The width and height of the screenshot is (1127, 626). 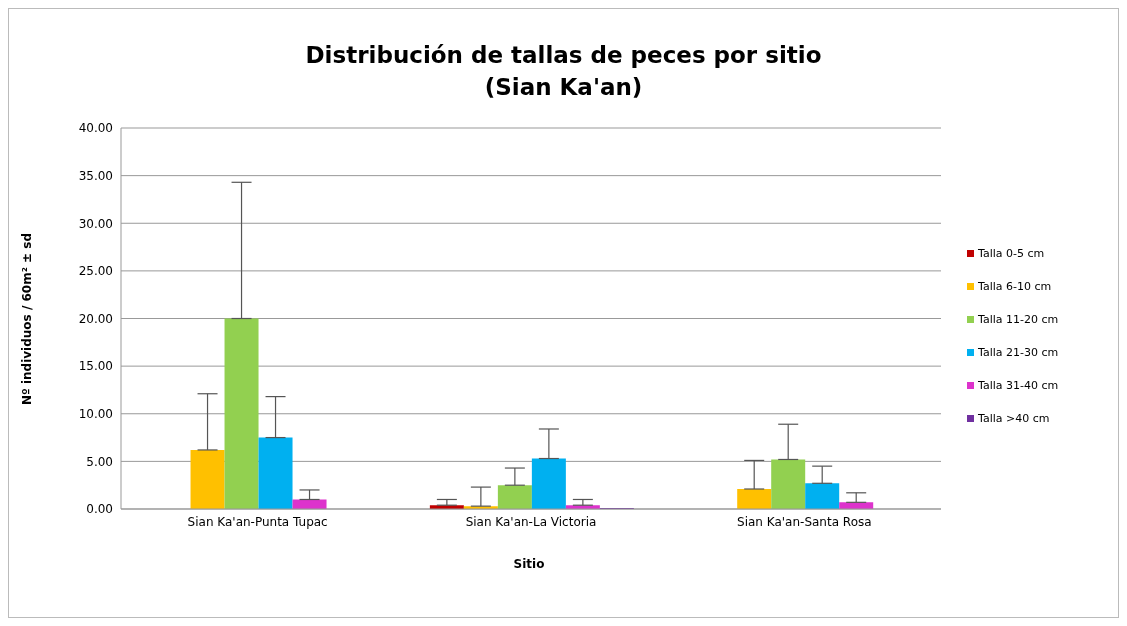 I want to click on y-tick-label: 40.00, so click(x=95, y=128).